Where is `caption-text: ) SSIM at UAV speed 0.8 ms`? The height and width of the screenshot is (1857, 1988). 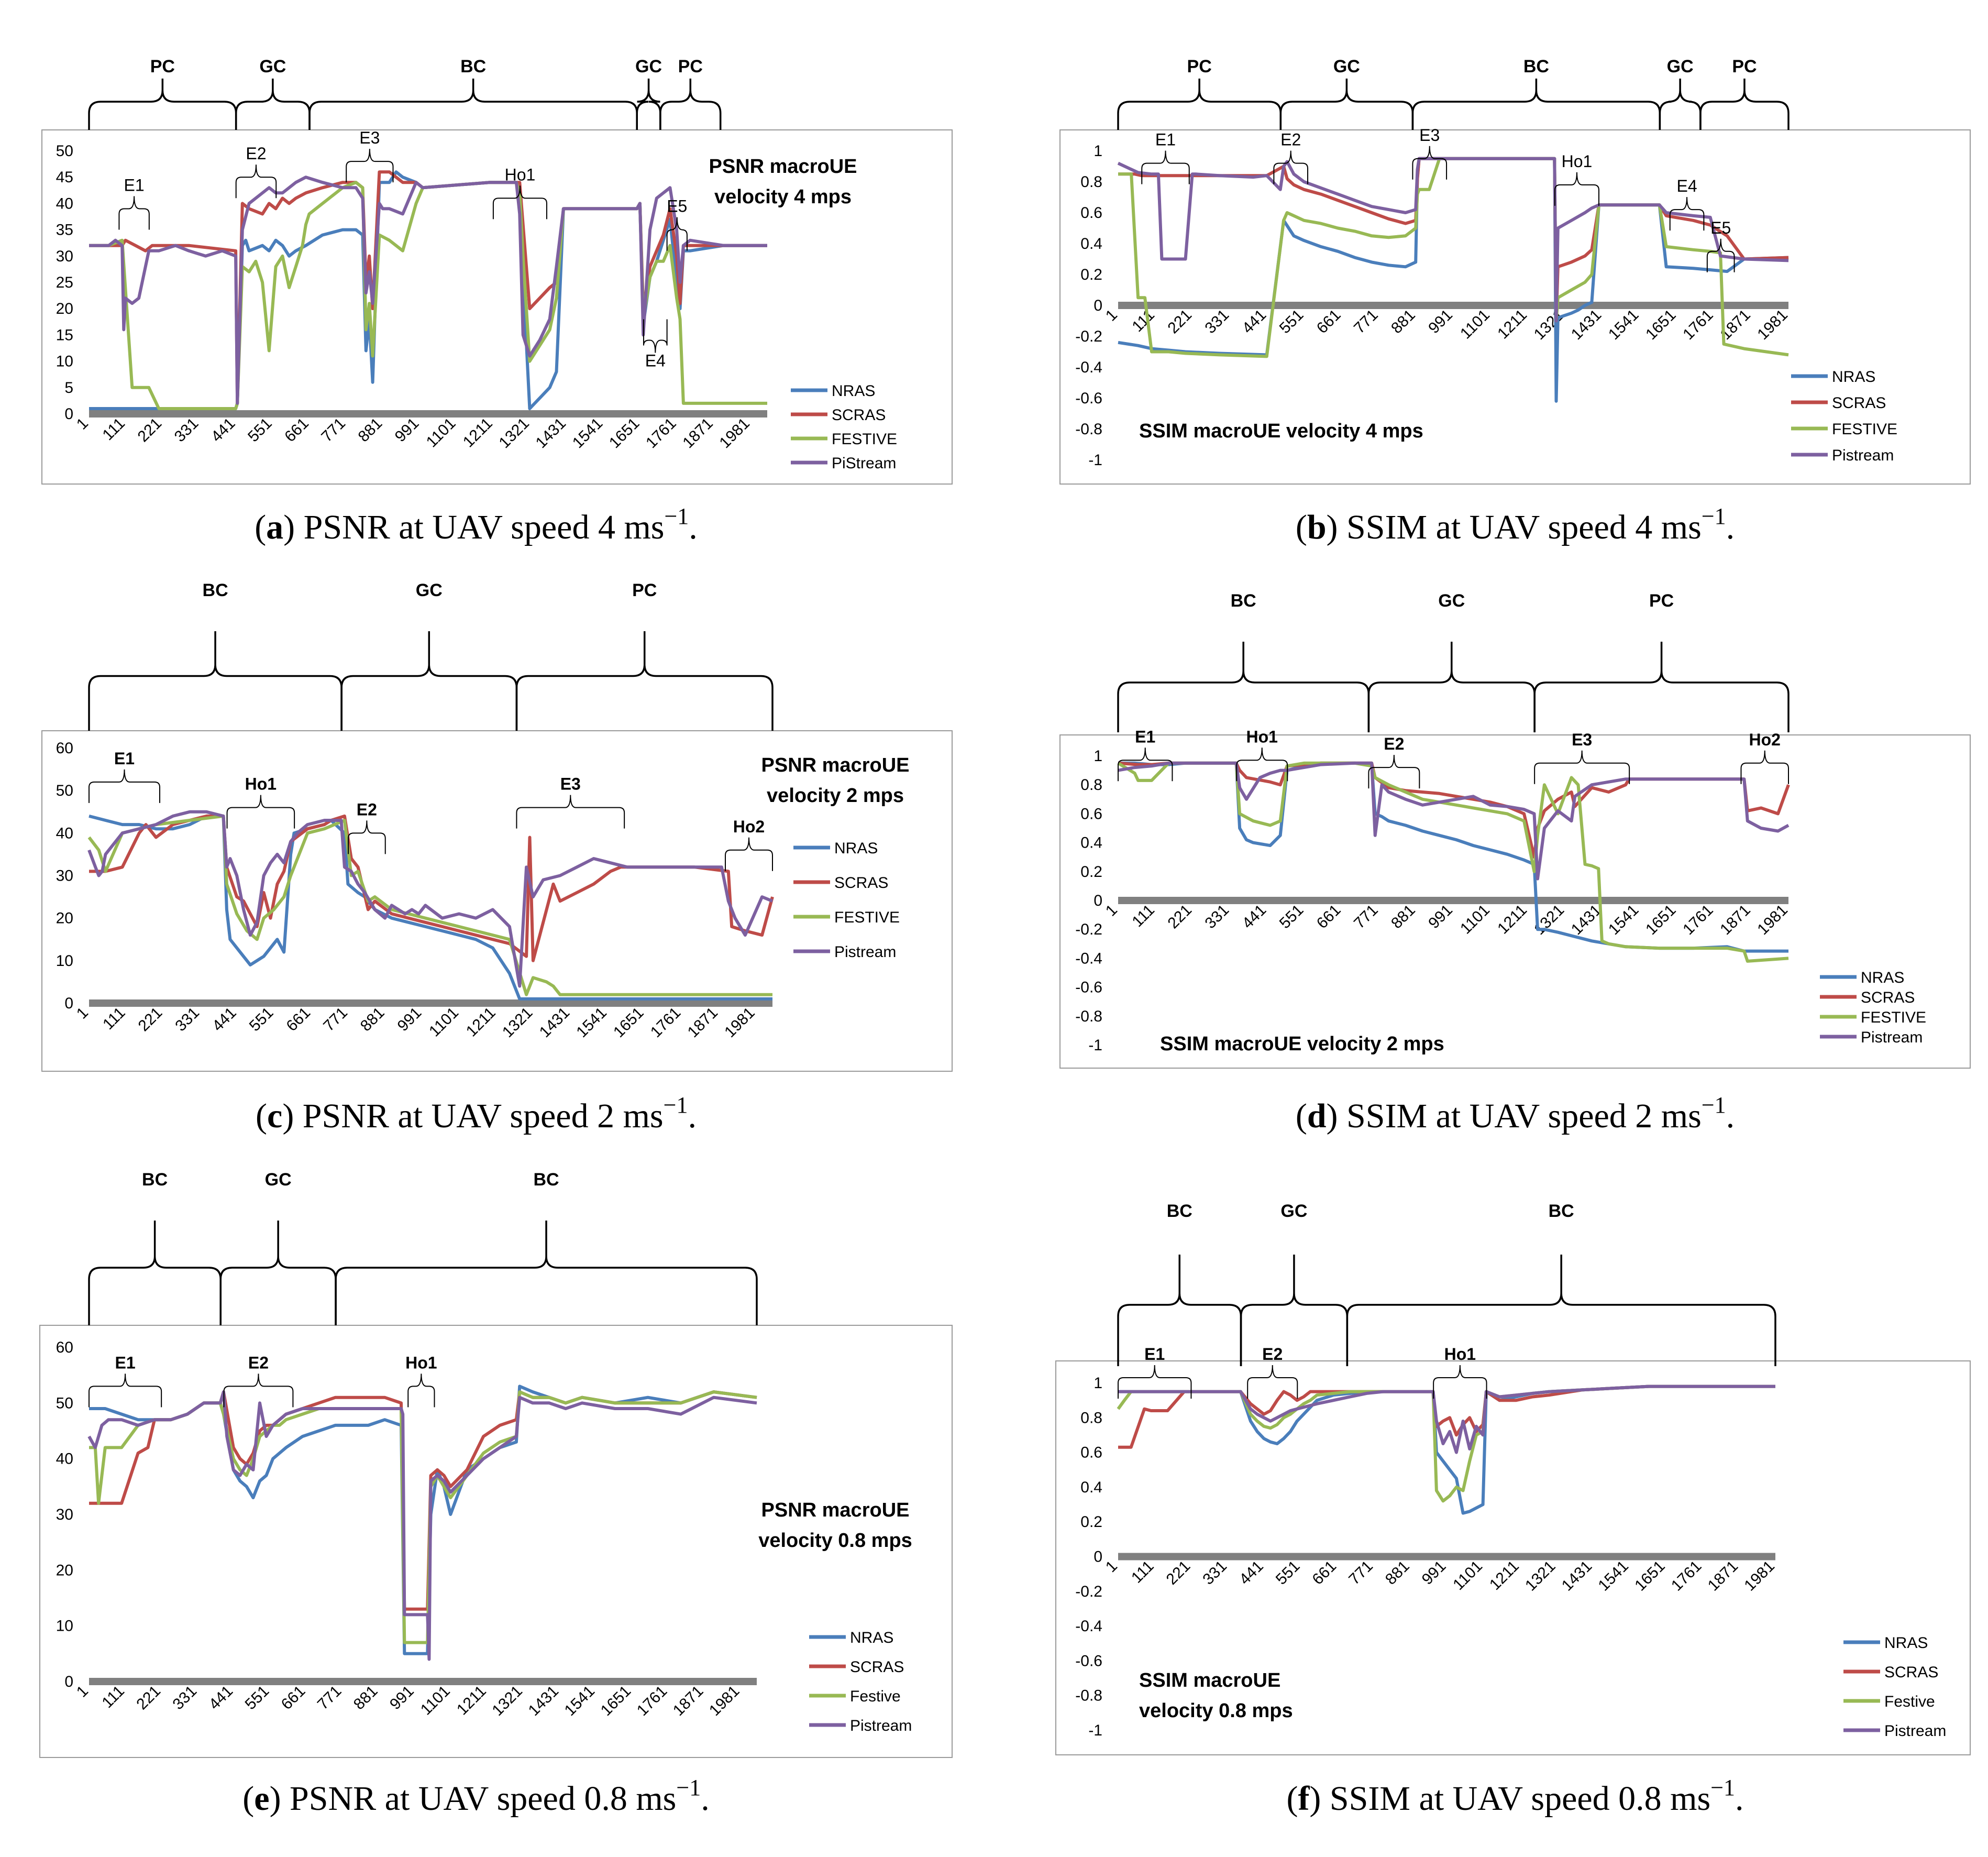 caption-text: ) SSIM at UAV speed 0.8 ms is located at coordinates (1509, 1798).